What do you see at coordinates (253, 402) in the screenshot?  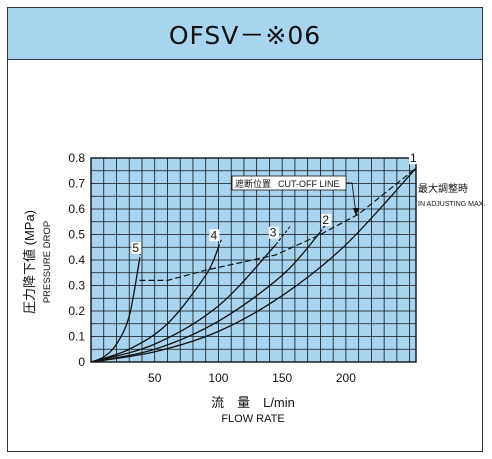 I see `x-axis-label-jp: 流 量 L/min` at bounding box center [253, 402].